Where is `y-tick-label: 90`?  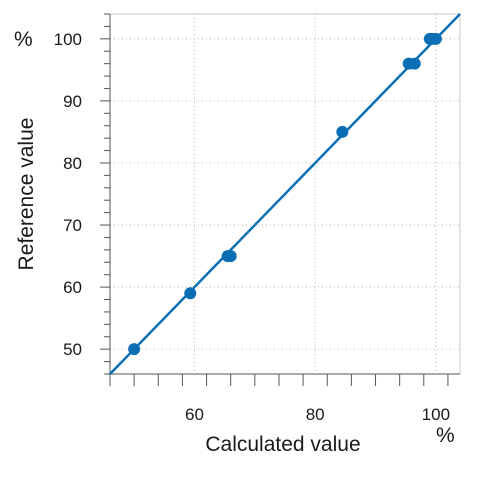 y-tick-label: 90 is located at coordinates (72, 101).